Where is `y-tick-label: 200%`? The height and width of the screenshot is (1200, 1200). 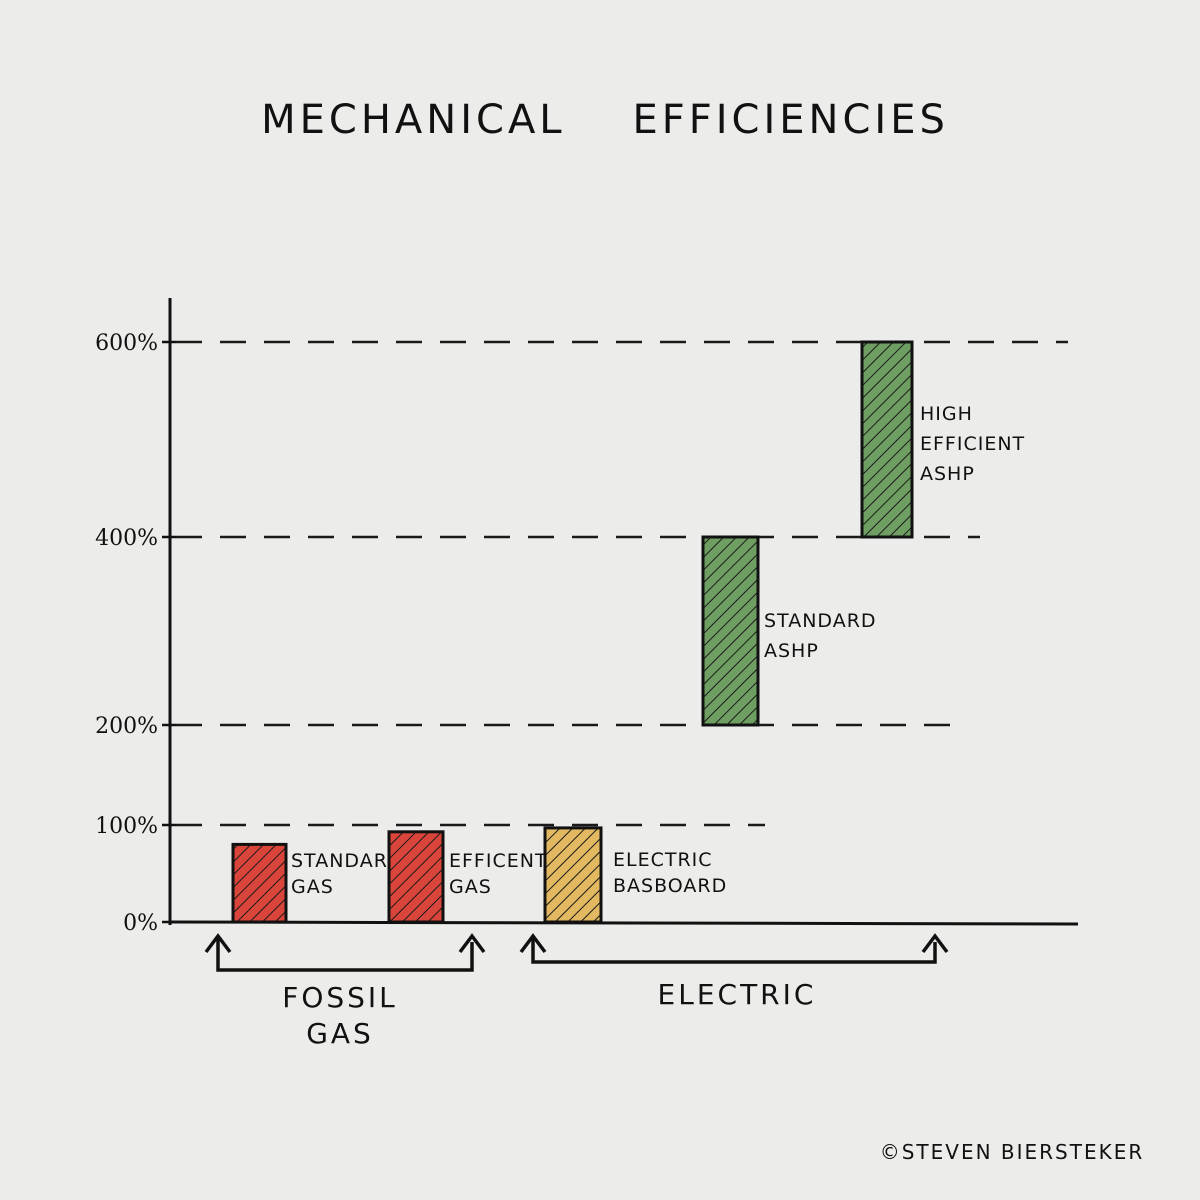 y-tick-label: 200% is located at coordinates (126, 726).